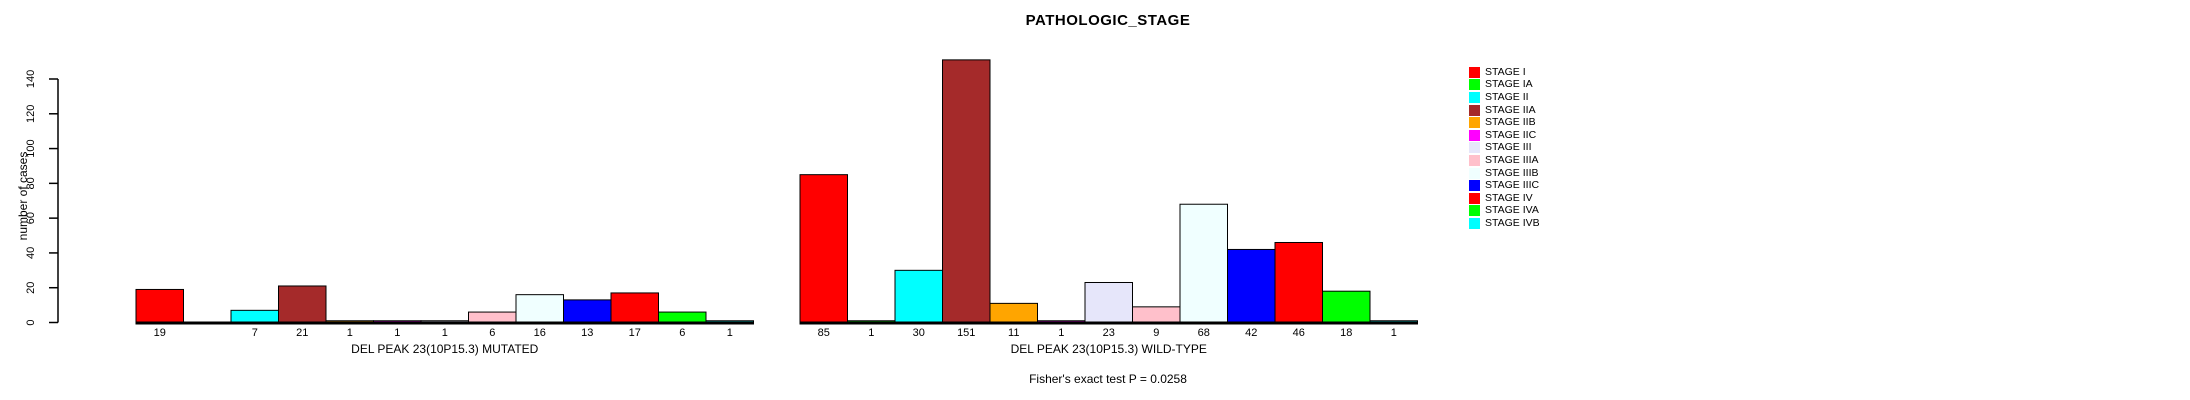 This screenshot has height=400, width=2190. I want to click on y-tick-label: 120, so click(31, 114).